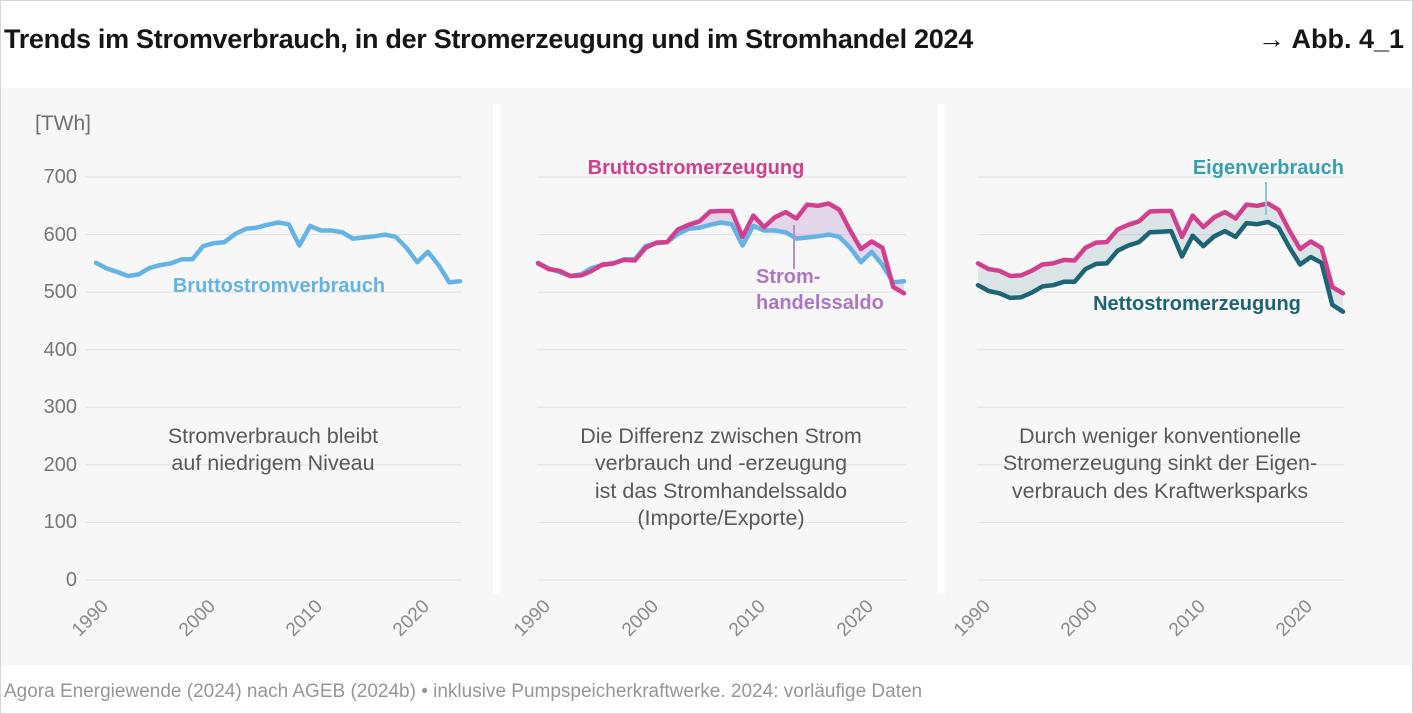 The width and height of the screenshot is (1413, 714). I want to click on series-line-bruttostromverbrauch, so click(278, 252).